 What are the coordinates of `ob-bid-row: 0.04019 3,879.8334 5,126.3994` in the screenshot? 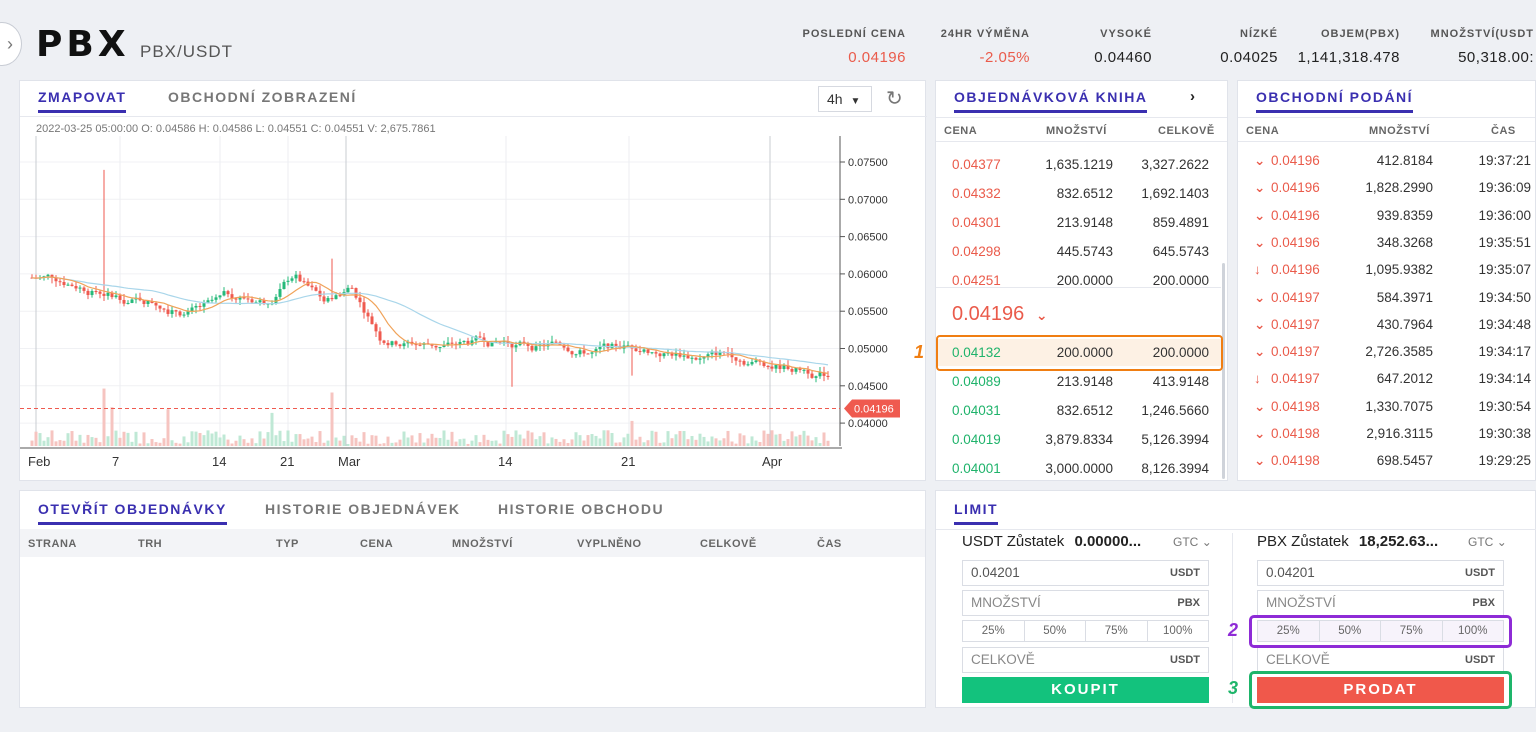 It's located at (1078, 439).